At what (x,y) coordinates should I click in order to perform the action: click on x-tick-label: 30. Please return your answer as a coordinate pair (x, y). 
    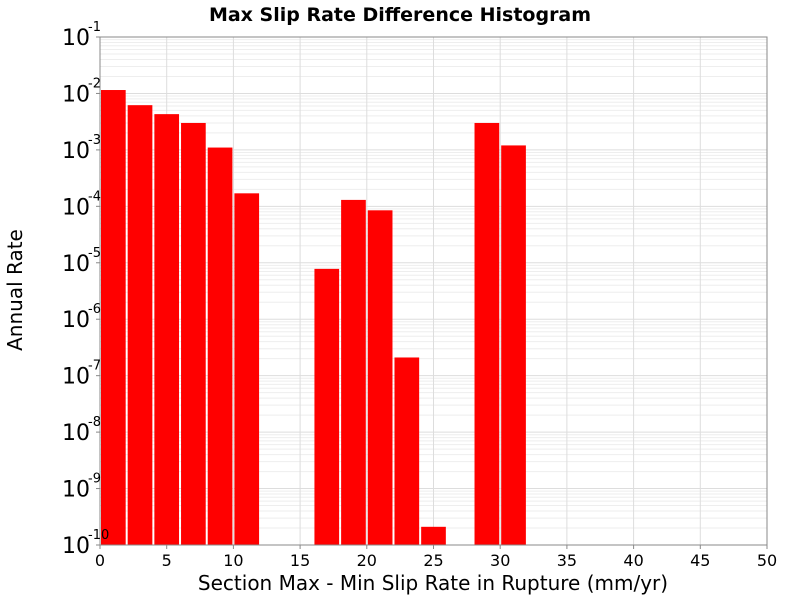
    Looking at the image, I should click on (500, 560).